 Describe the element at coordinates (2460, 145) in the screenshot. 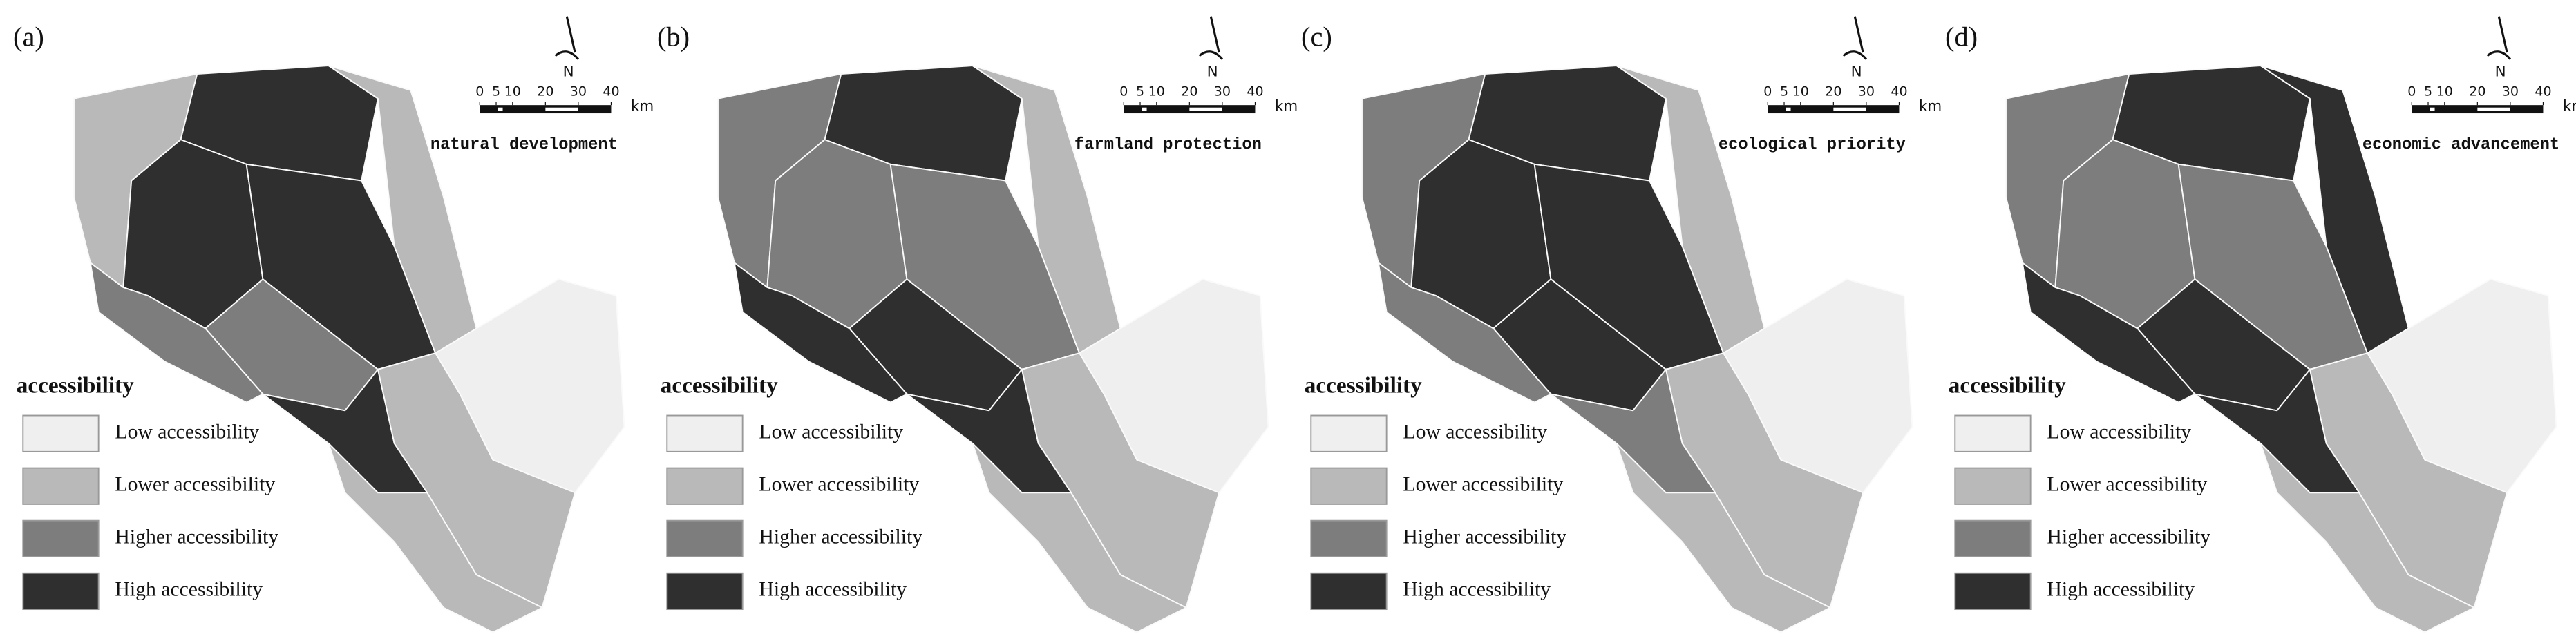

I see `scenario-title: economic advancement` at that location.